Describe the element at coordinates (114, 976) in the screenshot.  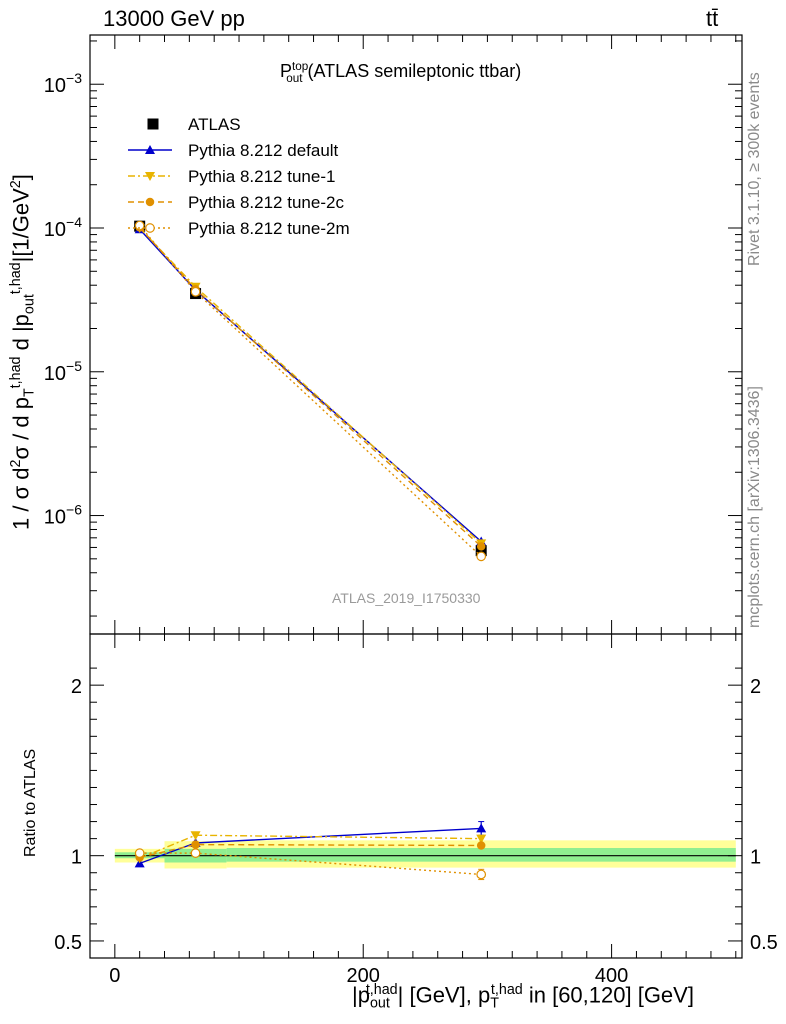
I see `x-tick-label: 0` at that location.